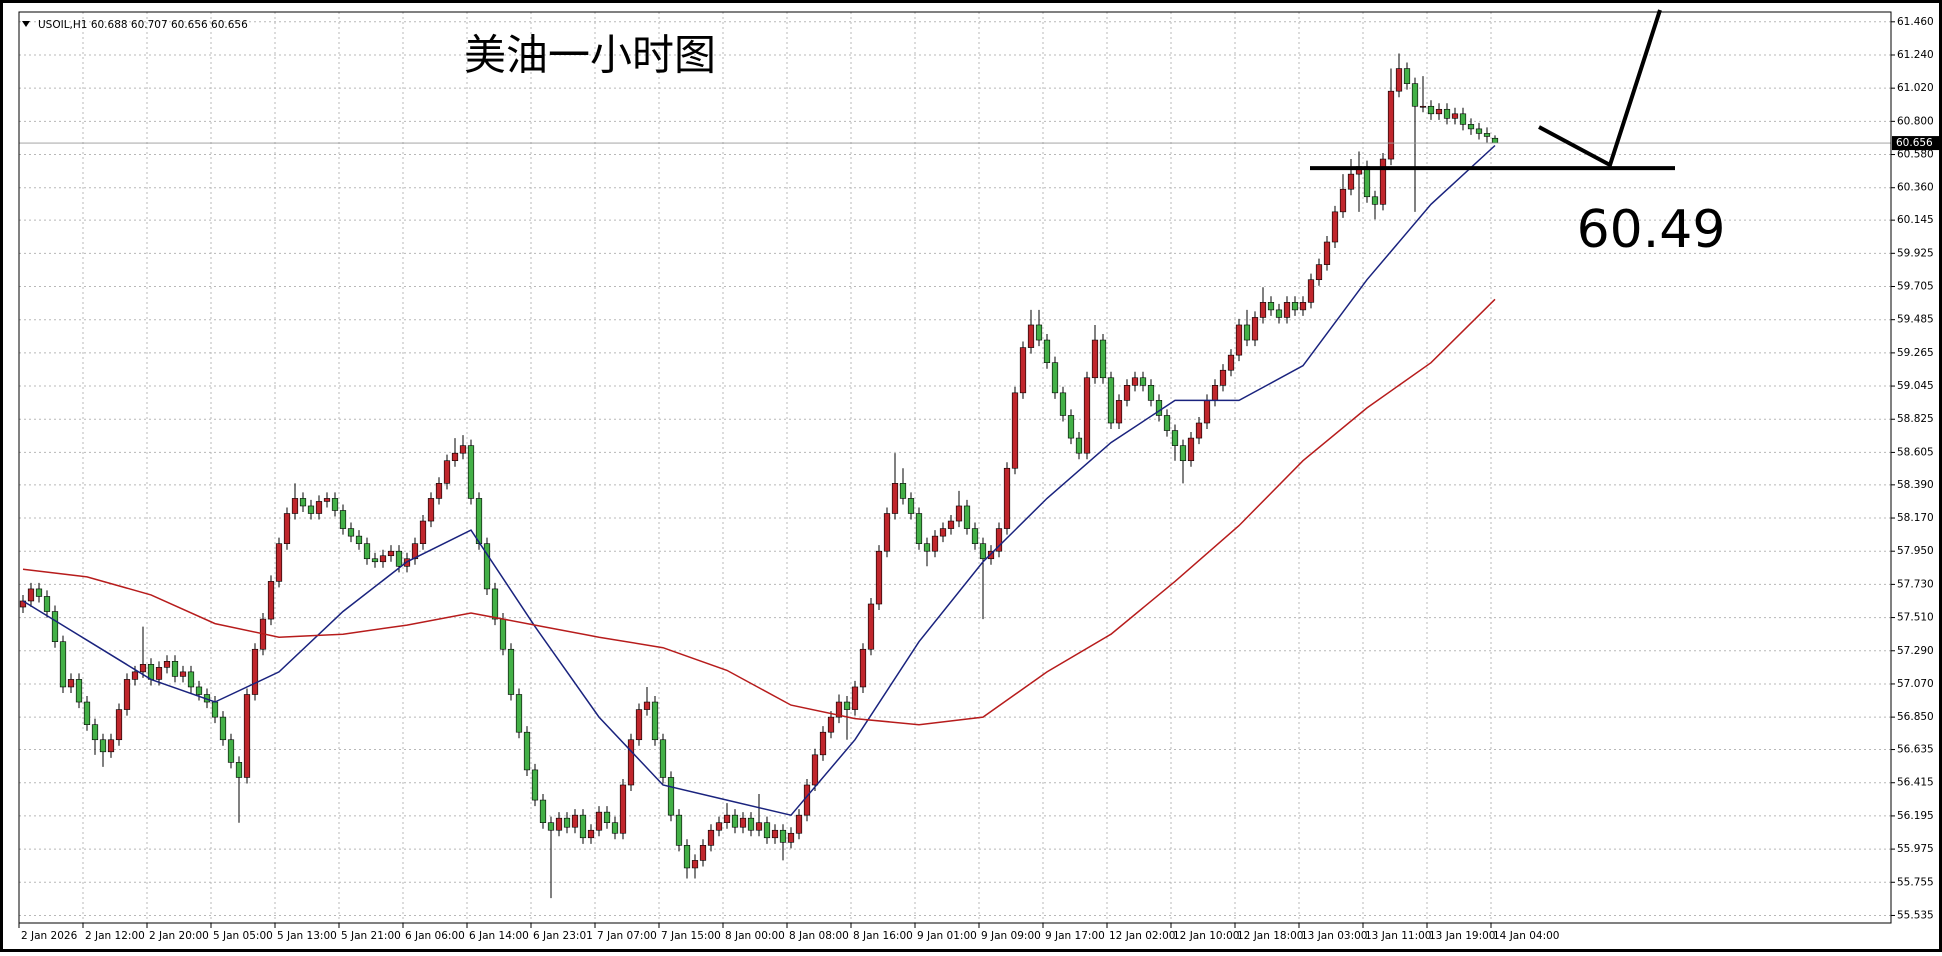  What do you see at coordinates (1915, 22) in the screenshot?
I see `y-tick-label: 61.460` at bounding box center [1915, 22].